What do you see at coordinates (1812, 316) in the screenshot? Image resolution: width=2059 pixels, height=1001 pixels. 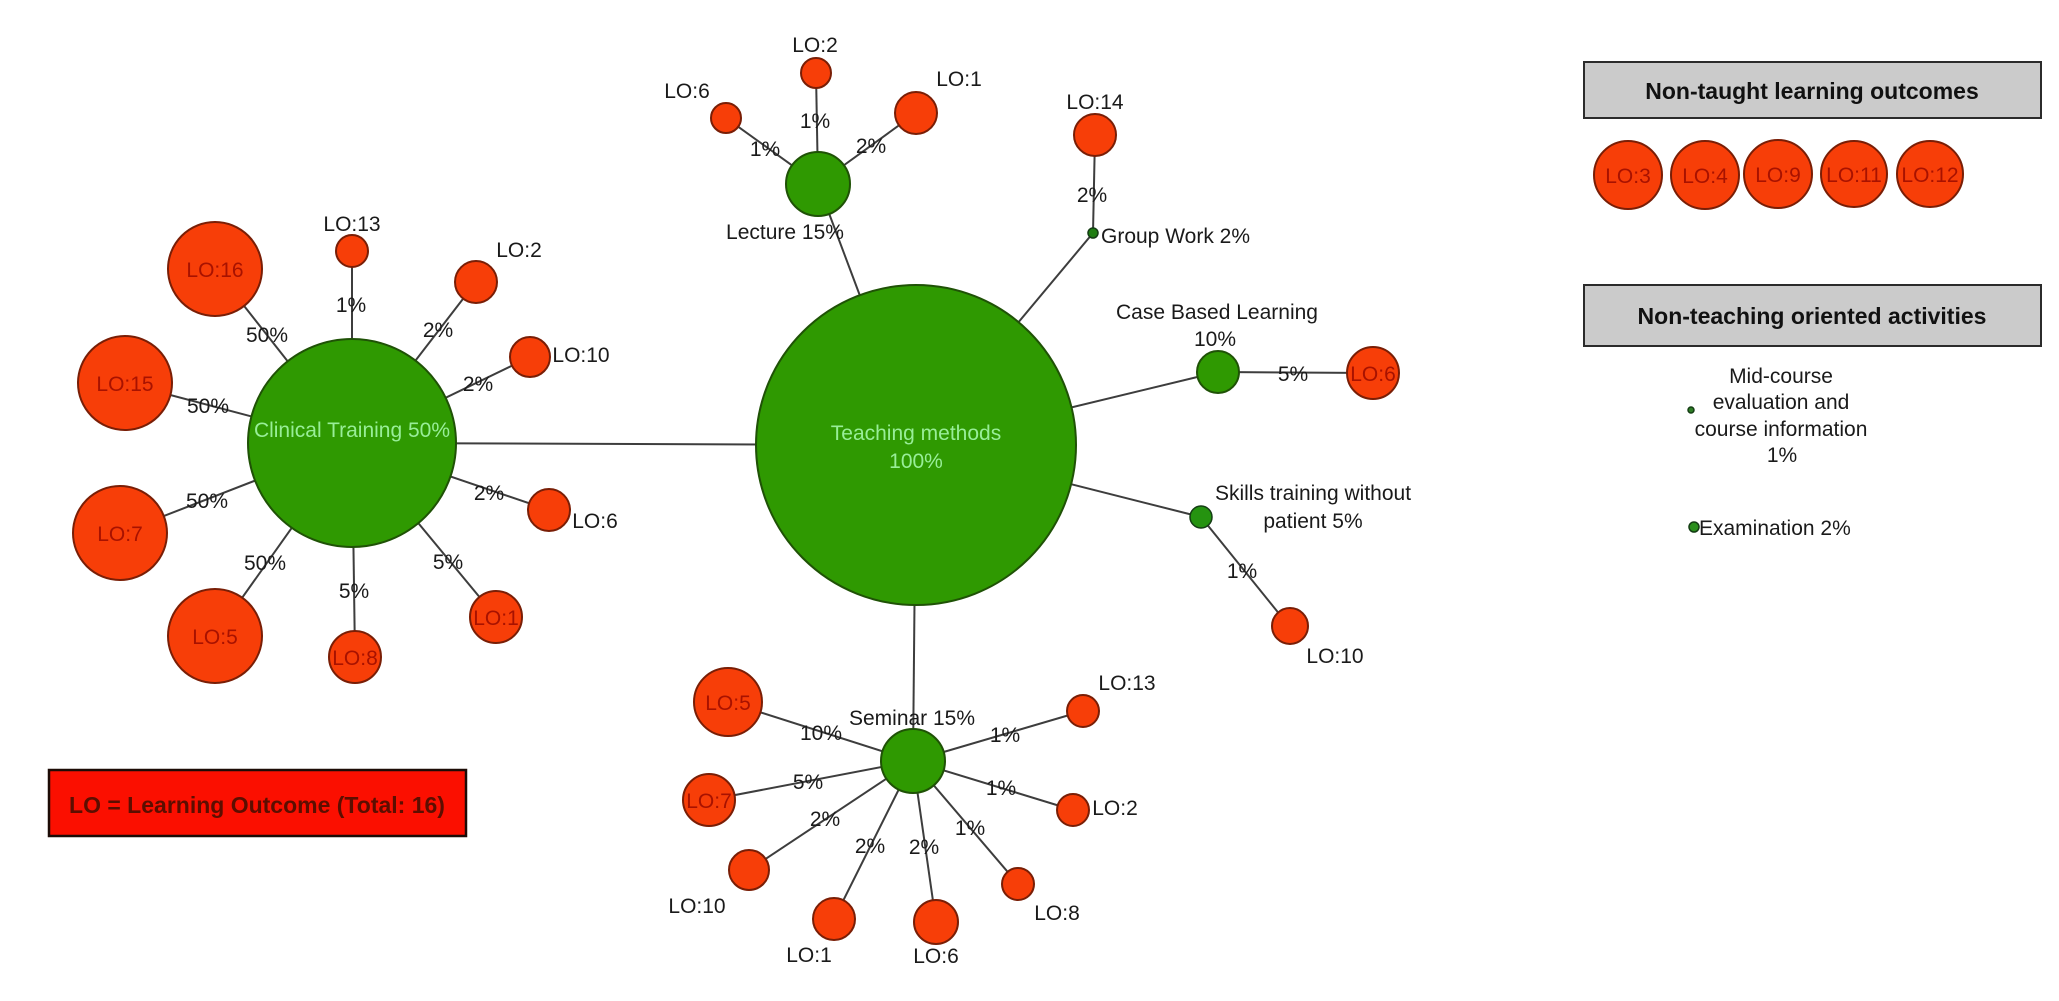 I see `svg-text:Non-teaching oriented activiti: Non-teaching oriented activities` at bounding box center [1812, 316].